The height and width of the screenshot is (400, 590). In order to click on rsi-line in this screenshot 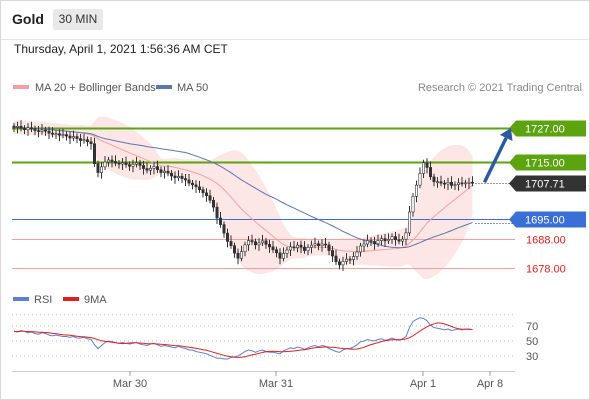, I will do `click(243, 338)`.